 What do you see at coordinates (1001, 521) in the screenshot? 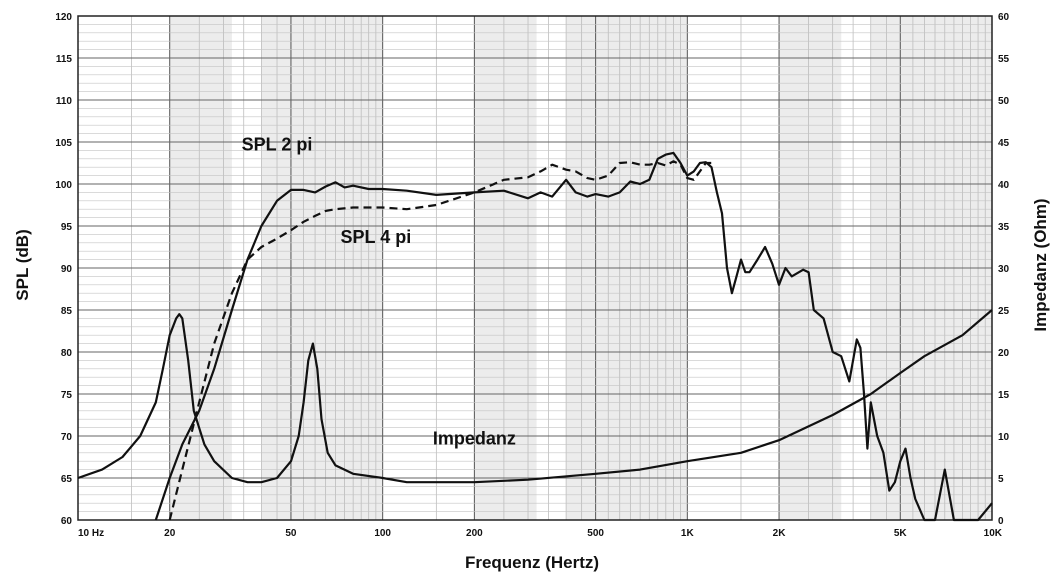
I see `y2-tick-label: 0` at bounding box center [1001, 521].